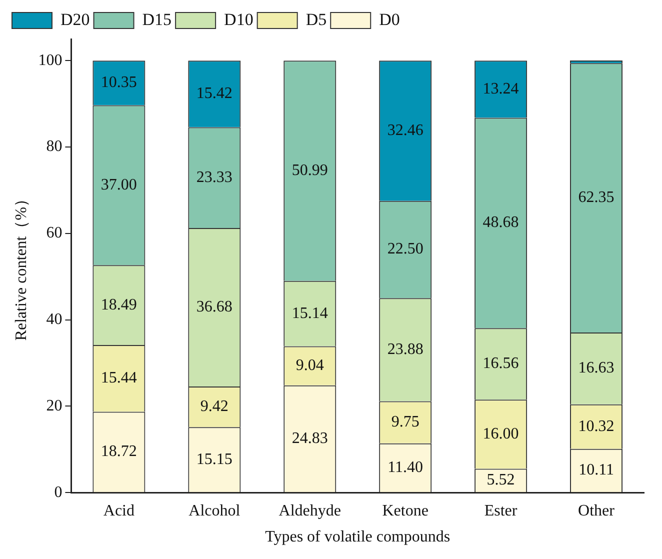 Image resolution: width=662 pixels, height=559 pixels. I want to click on y-axis-title: Relative content（%）, so click(21, 265).